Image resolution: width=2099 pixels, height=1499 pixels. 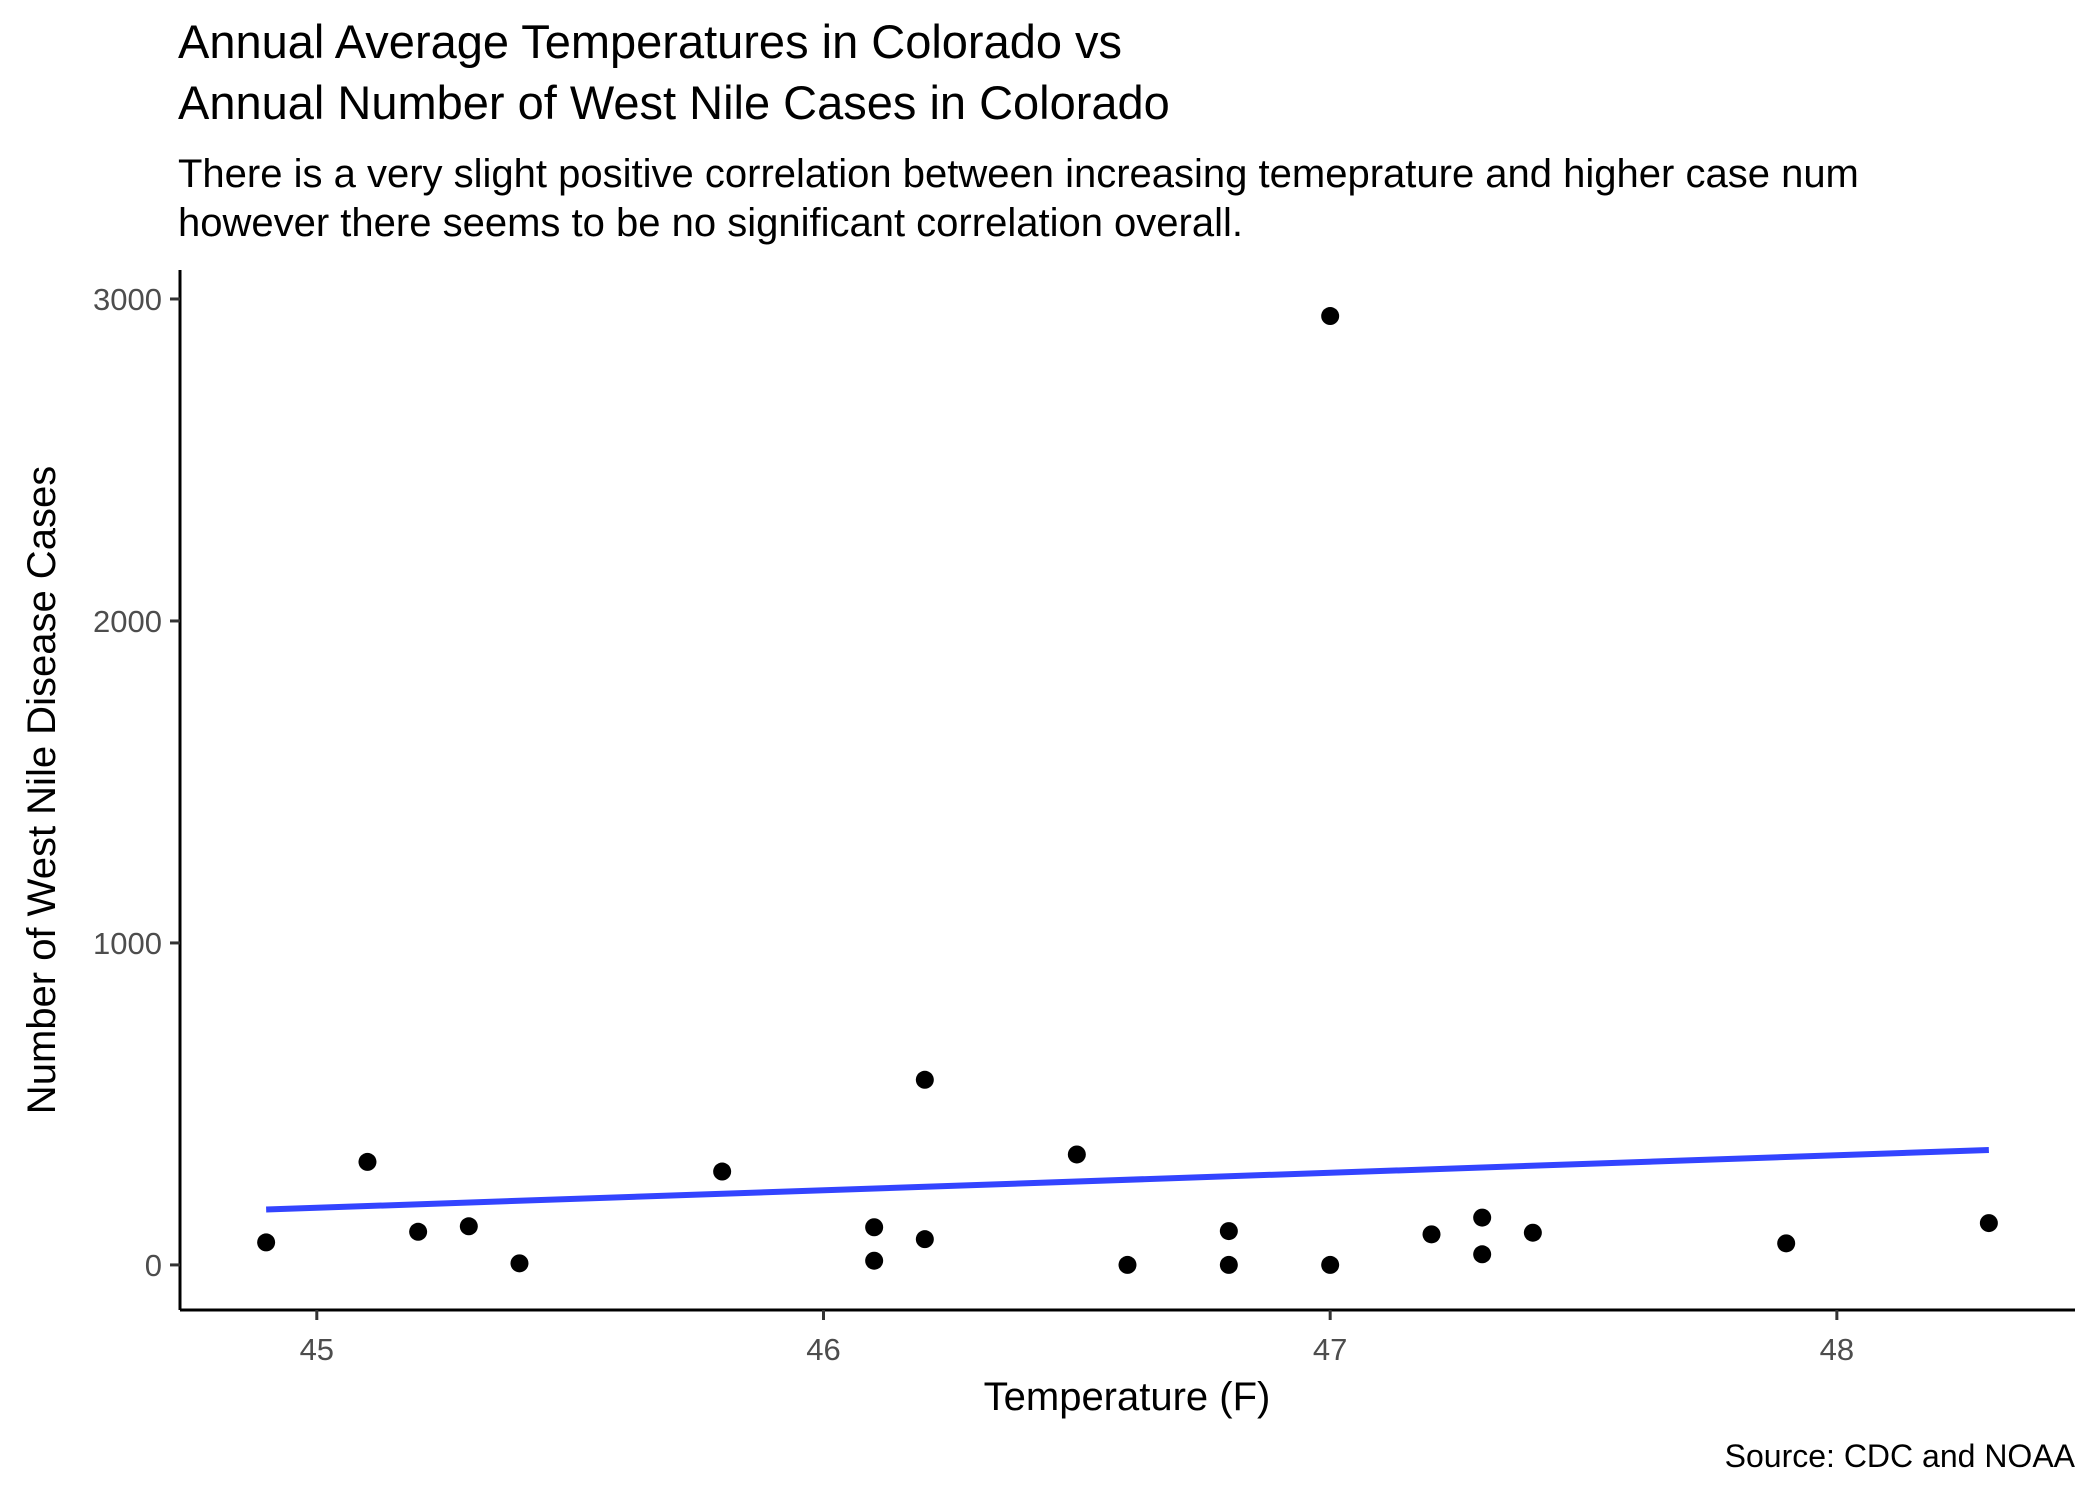 I want to click on trend-line, so click(x=1127, y=1179).